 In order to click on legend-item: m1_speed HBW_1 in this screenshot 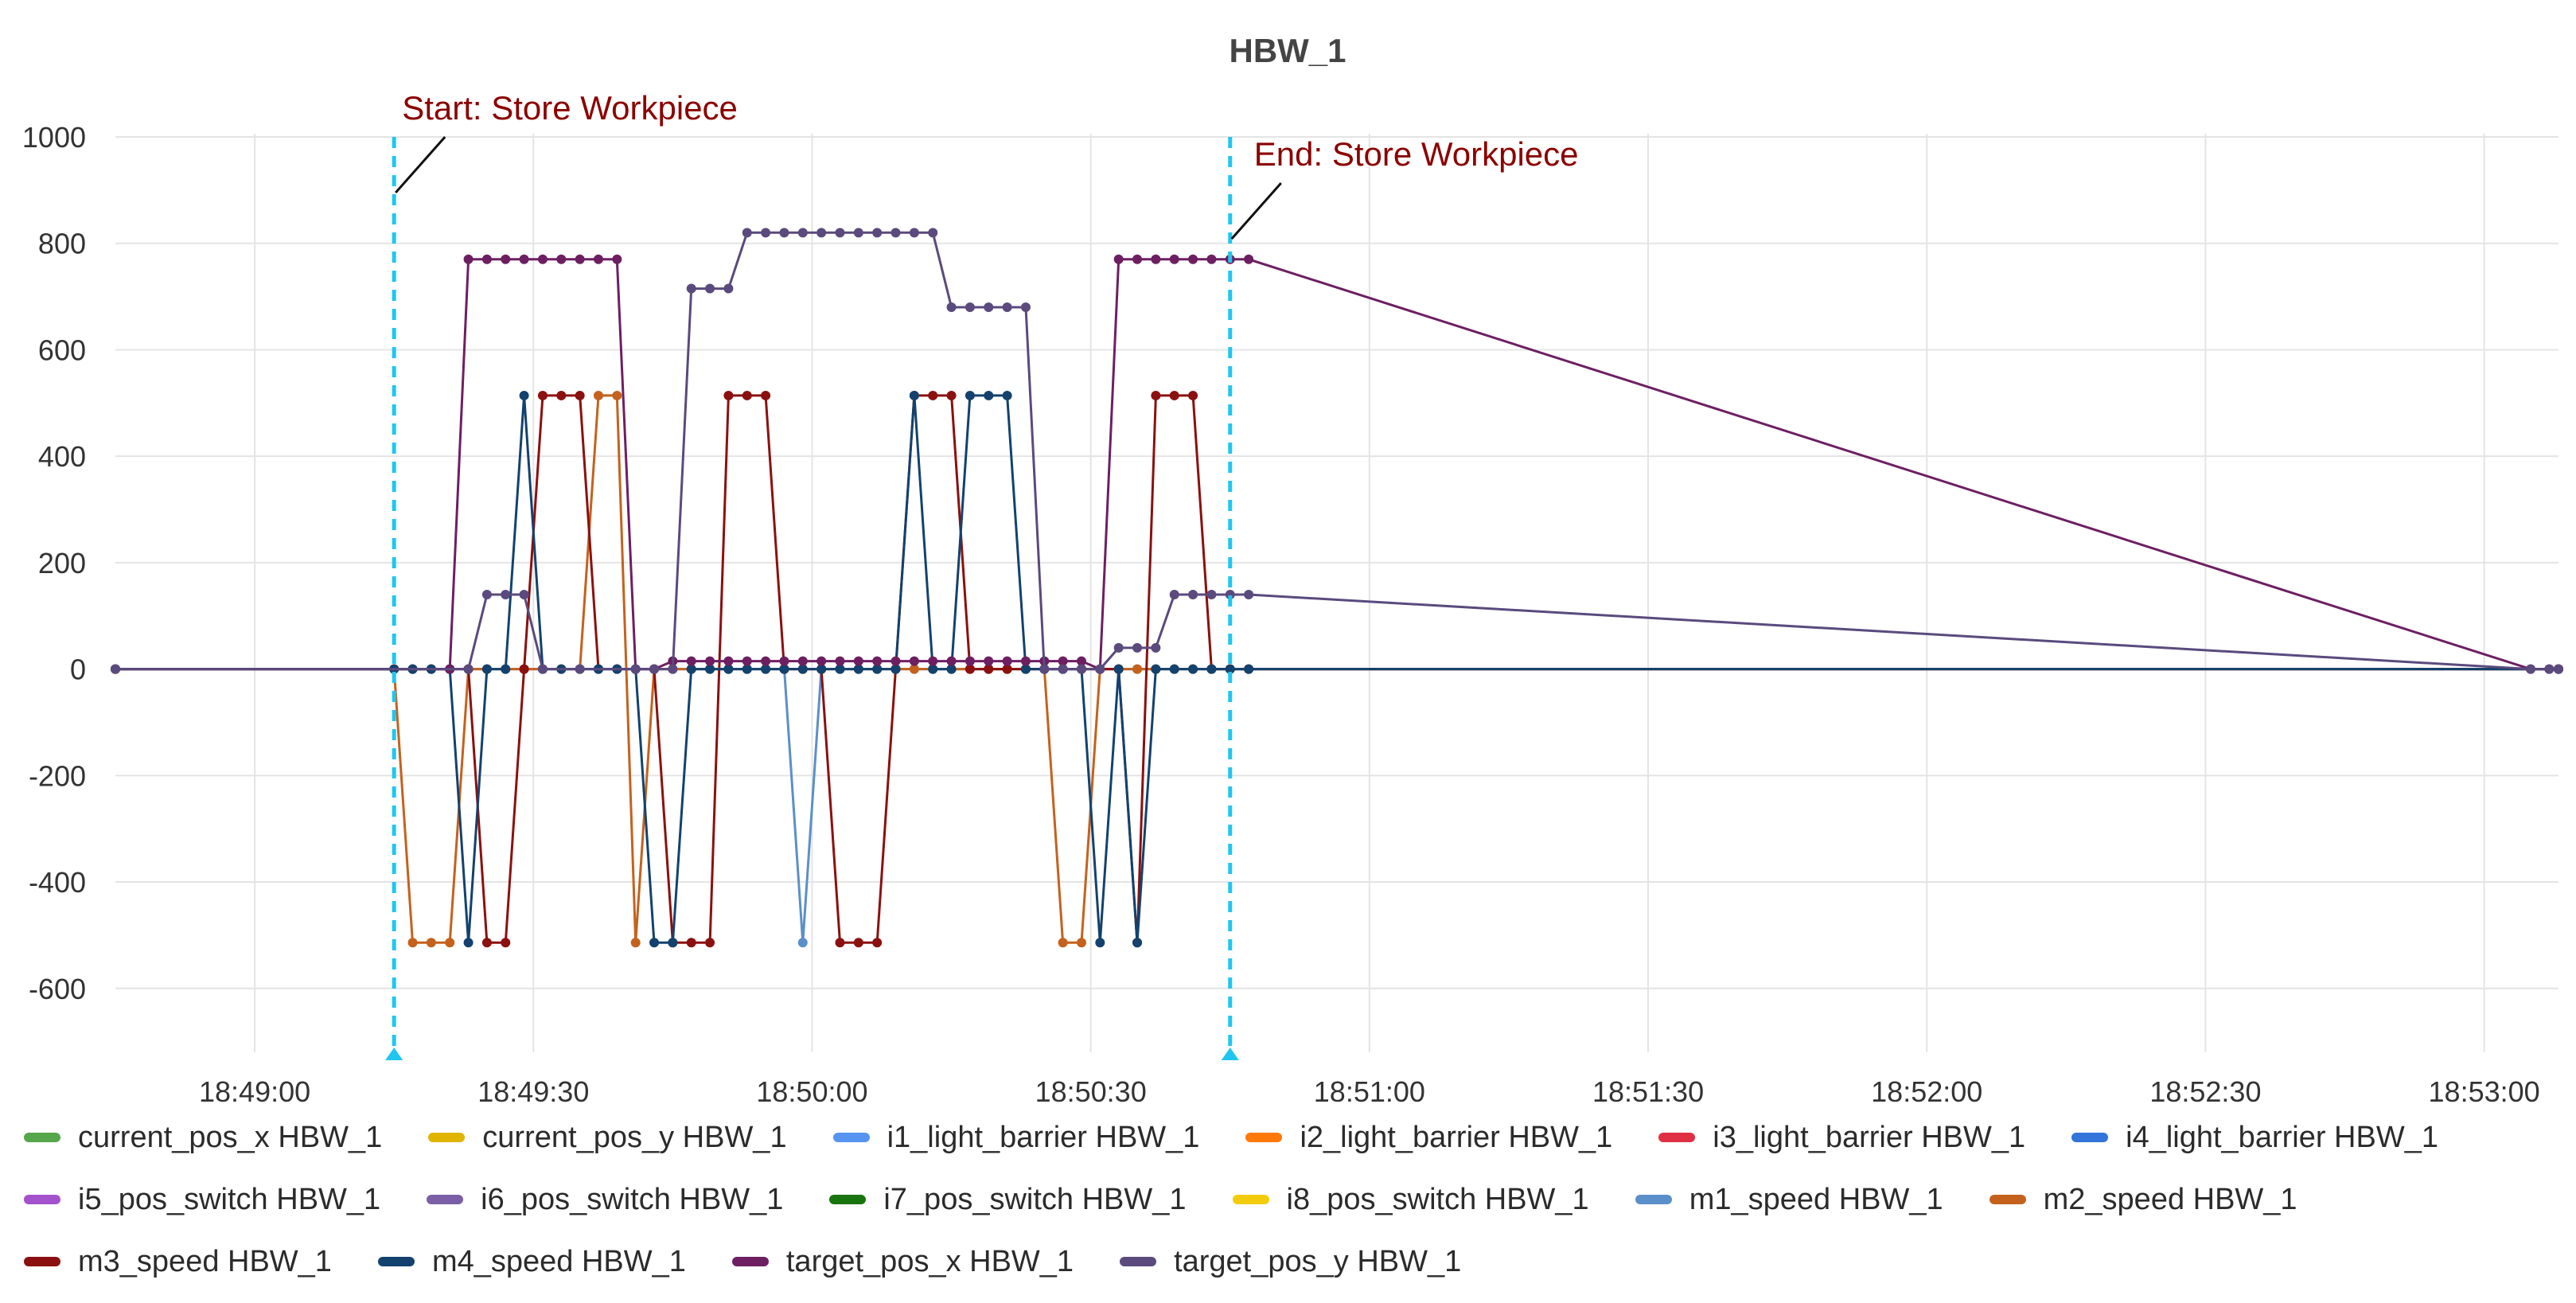, I will do `click(1789, 1200)`.